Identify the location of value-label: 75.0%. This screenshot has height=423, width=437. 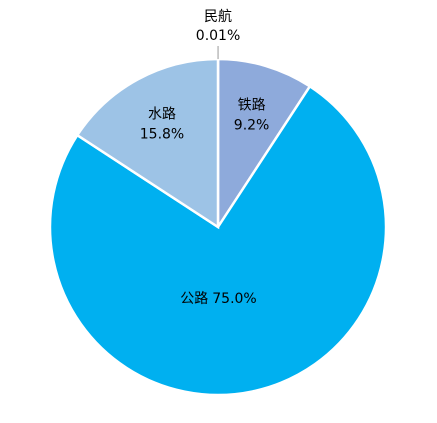
(234, 299).